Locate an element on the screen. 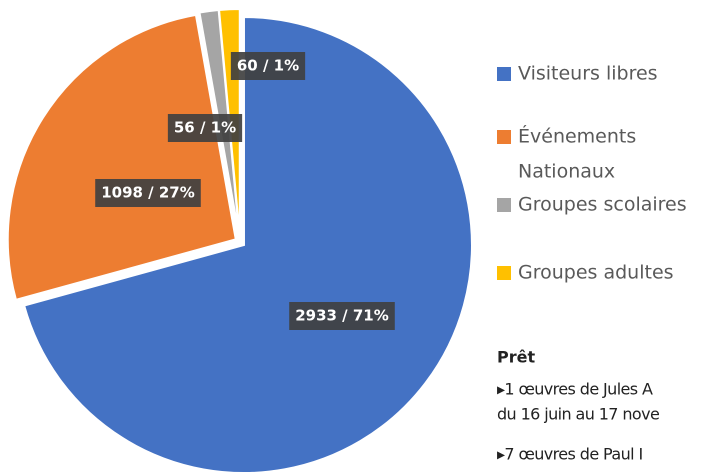 This screenshot has width=711, height=474. legend-label: Groupes scolaires is located at coordinates (602, 205).